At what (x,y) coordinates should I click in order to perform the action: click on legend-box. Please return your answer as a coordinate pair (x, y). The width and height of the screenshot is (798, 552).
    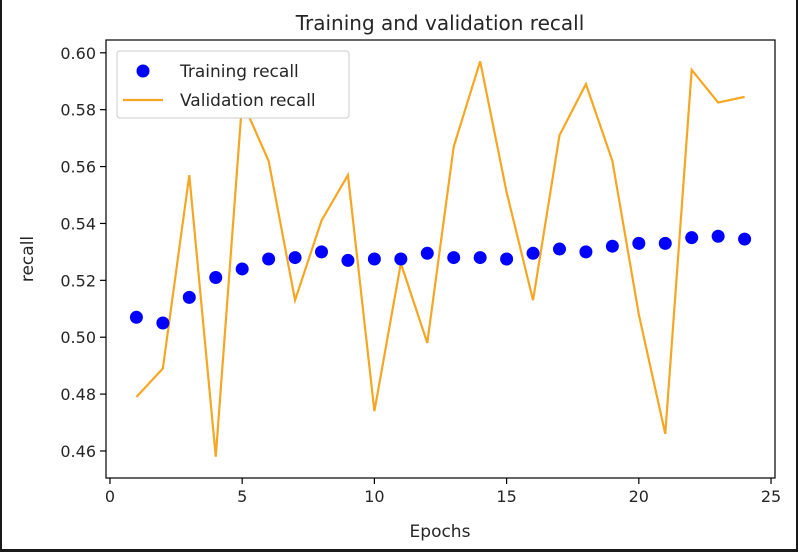
    Looking at the image, I should click on (233, 84).